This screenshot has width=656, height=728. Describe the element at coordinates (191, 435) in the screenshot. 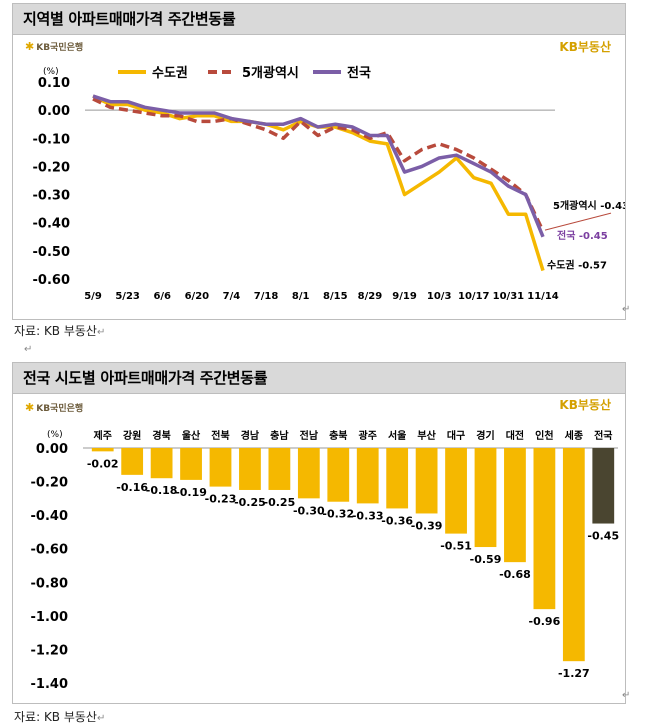

I see `bar-category-label: 울산` at that location.